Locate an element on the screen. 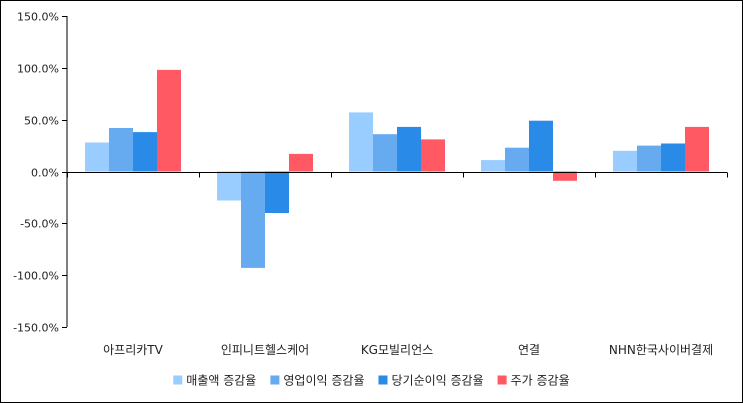 The image size is (743, 403). x-tick-label: 아프리카TV is located at coordinates (133, 350).